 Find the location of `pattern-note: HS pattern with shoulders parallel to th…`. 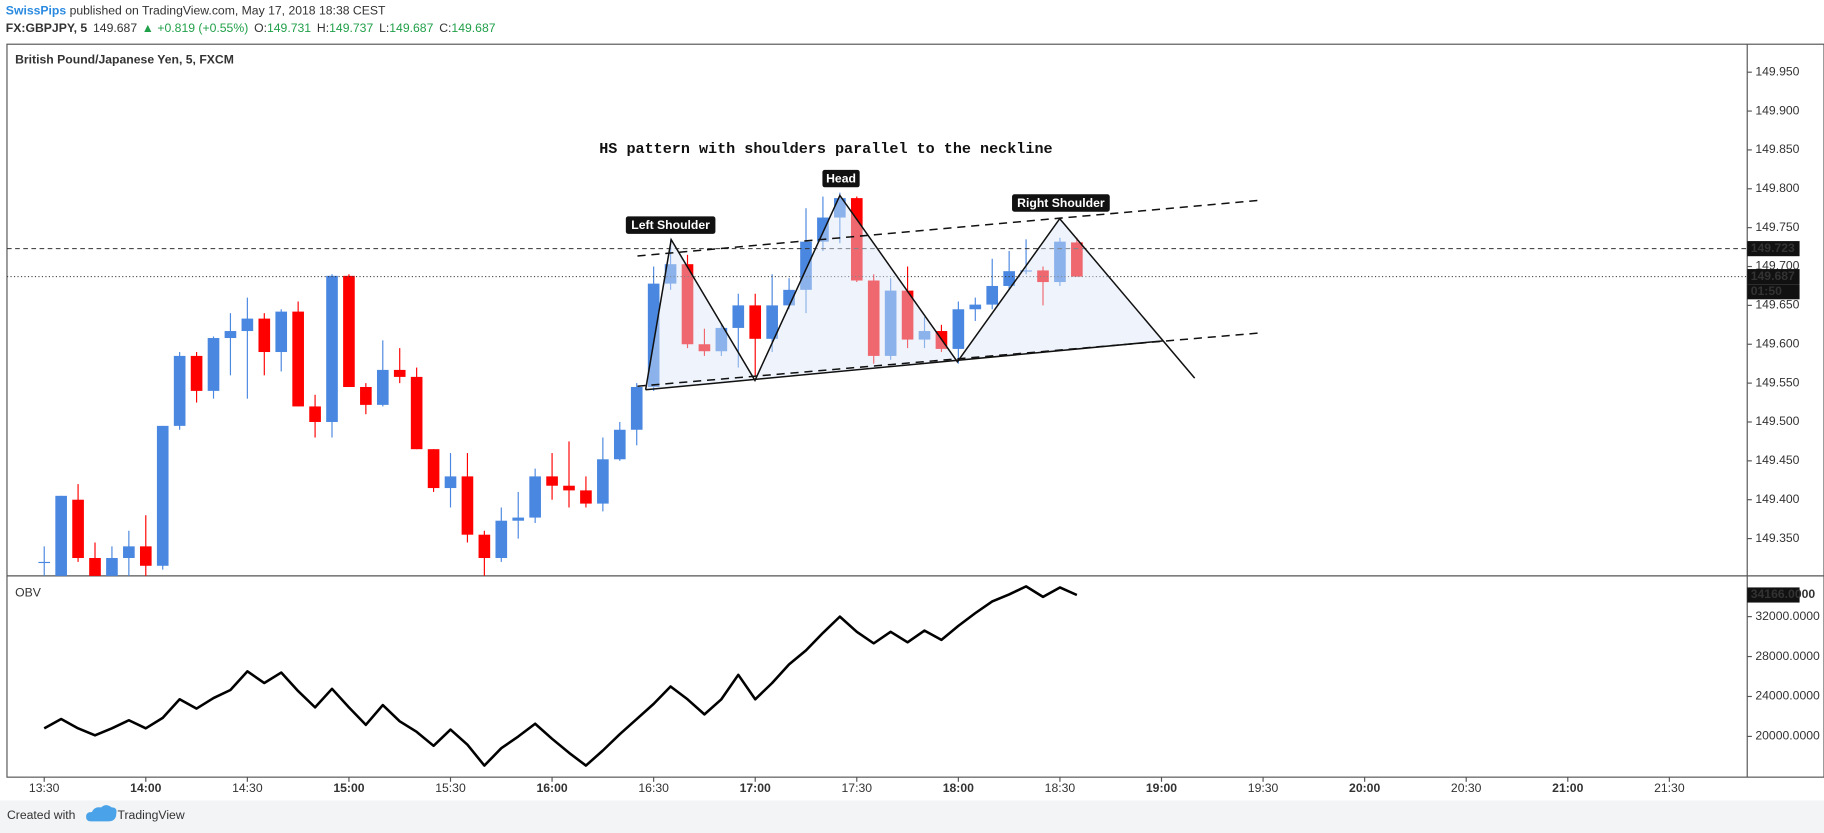

pattern-note: HS pattern with shoulders parallel to th… is located at coordinates (825, 149).